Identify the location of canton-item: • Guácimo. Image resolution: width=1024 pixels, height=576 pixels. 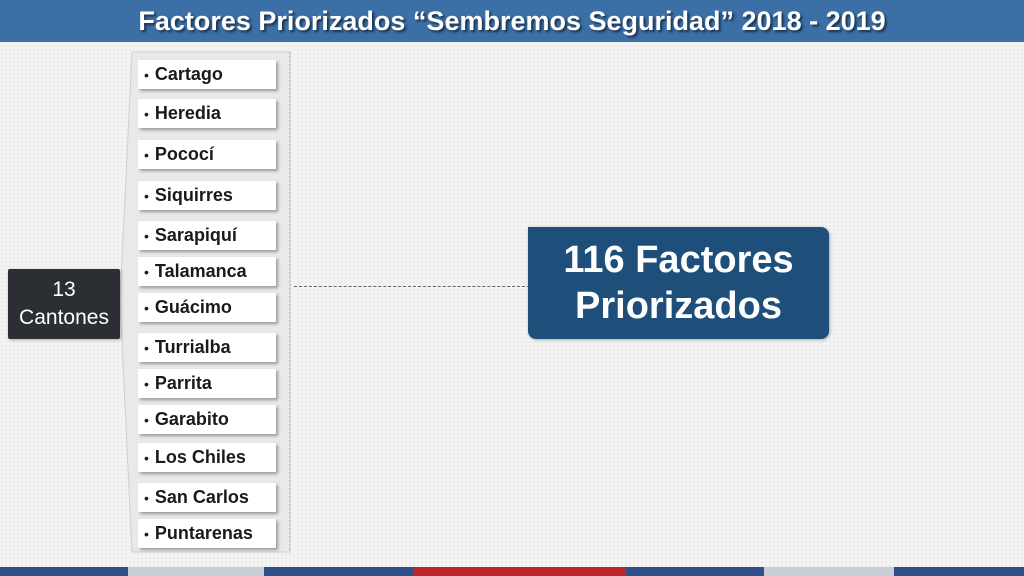
(207, 307).